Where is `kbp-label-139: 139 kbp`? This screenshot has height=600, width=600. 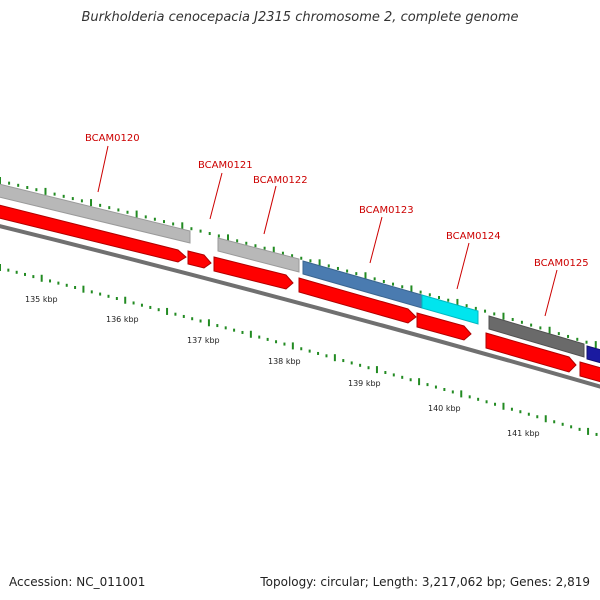
kbp-label-139: 139 kbp is located at coordinates (364, 383).